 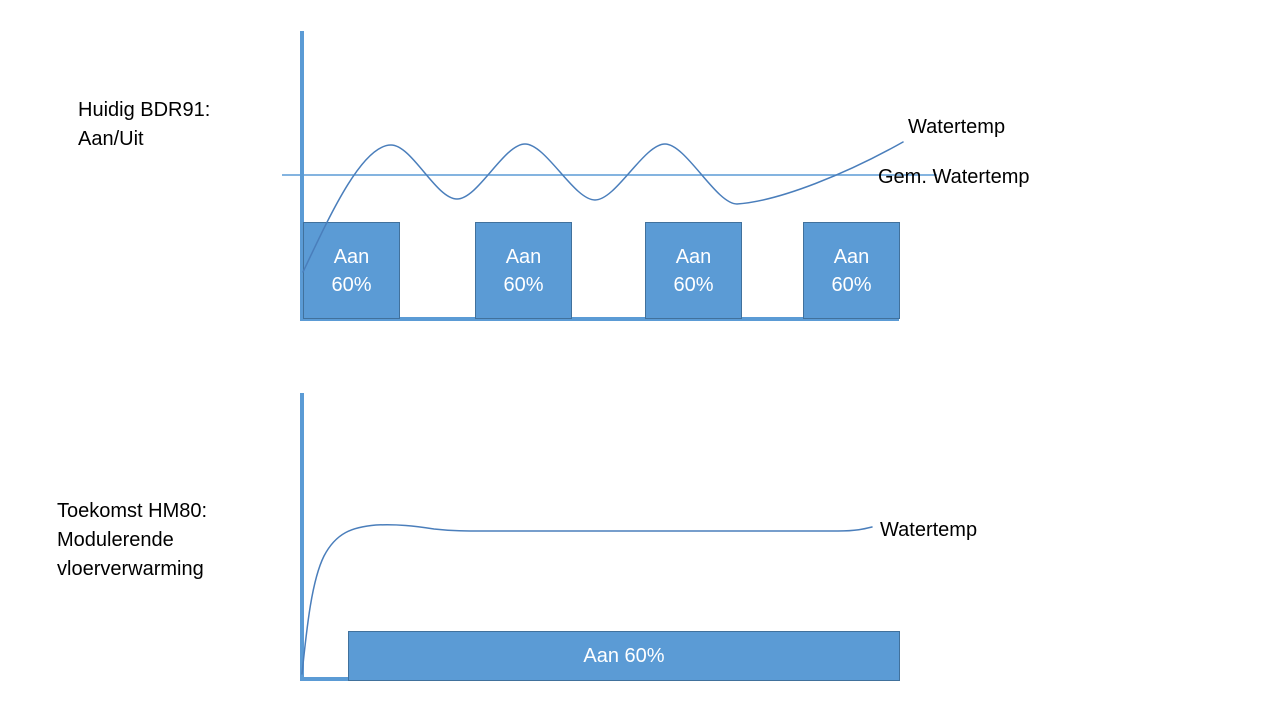 I want to click on bottom-chart-title-line3: vloerverwarming, so click(x=130, y=569).